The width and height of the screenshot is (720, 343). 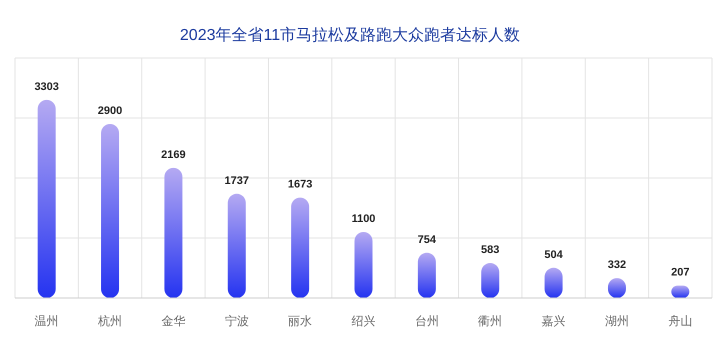 What do you see at coordinates (427, 240) in the screenshot?
I see `data-label: 754` at bounding box center [427, 240].